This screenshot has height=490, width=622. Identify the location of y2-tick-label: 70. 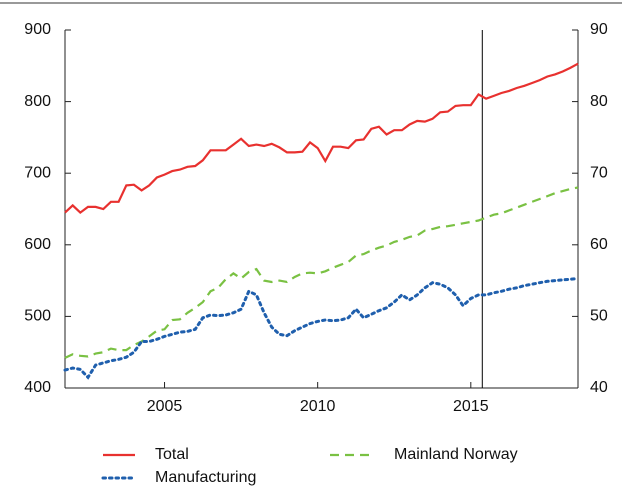
(599, 172).